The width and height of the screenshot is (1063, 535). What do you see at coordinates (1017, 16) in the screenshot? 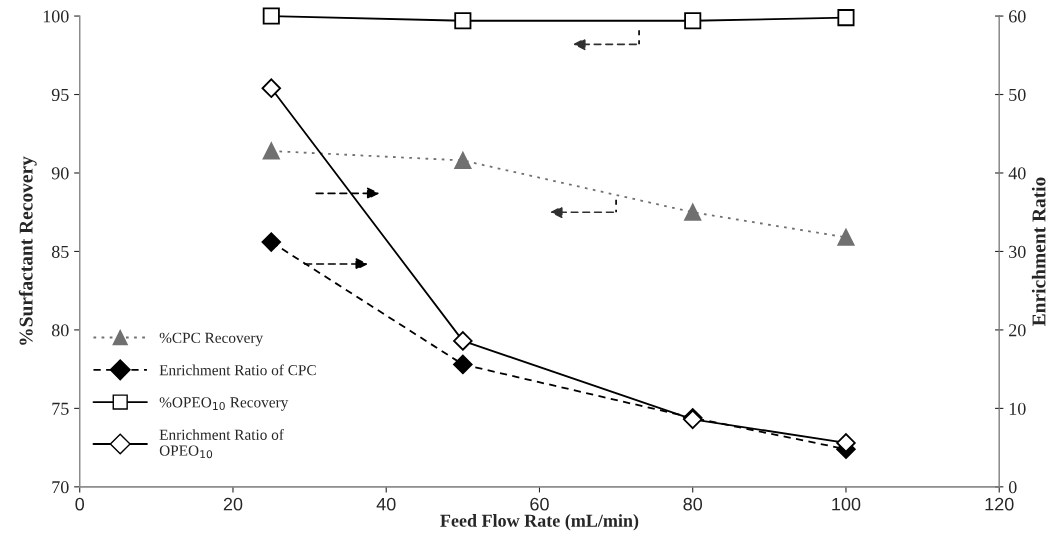
I see `y2-tick-label: 60` at bounding box center [1017, 16].